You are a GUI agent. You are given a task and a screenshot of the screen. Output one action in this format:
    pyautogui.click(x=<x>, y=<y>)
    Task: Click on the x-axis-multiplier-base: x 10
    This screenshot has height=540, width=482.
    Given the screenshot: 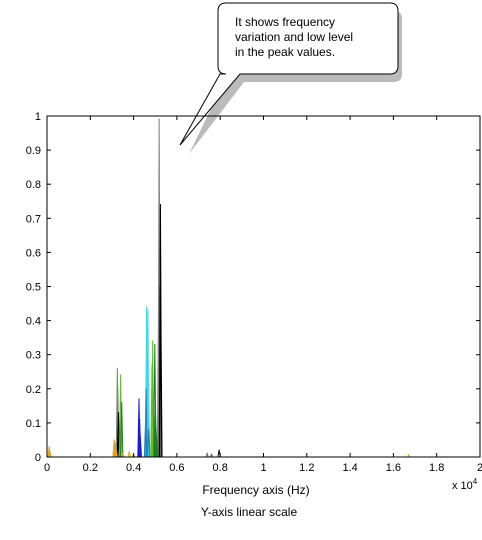 What is the action you would take?
    pyautogui.click(x=462, y=486)
    